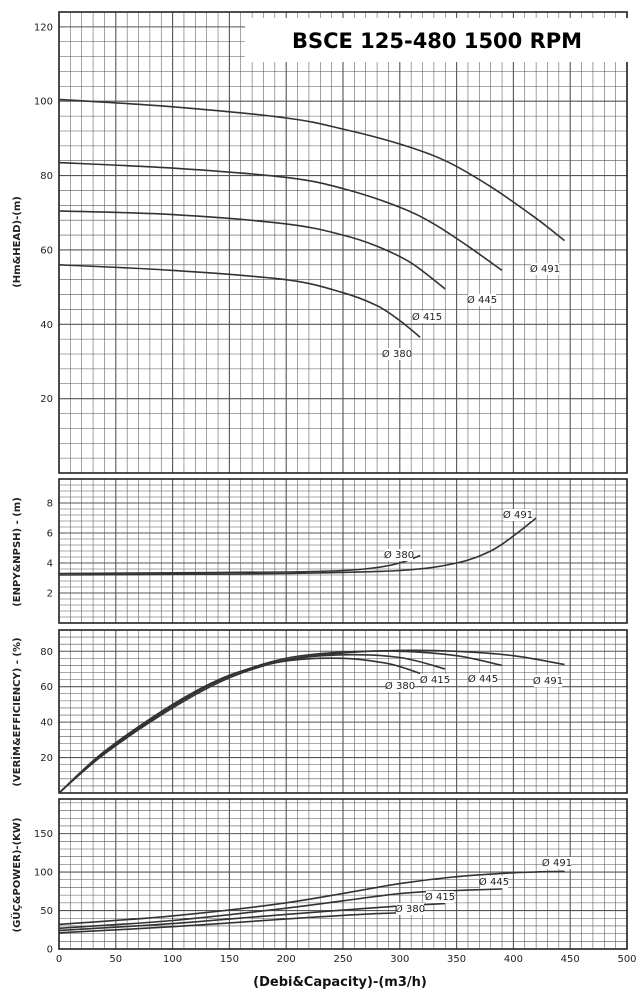 This screenshot has width=637, height=1000. Describe the element at coordinates (50, 564) in the screenshot. I see `y-tick-label-npsh: 4` at that location.